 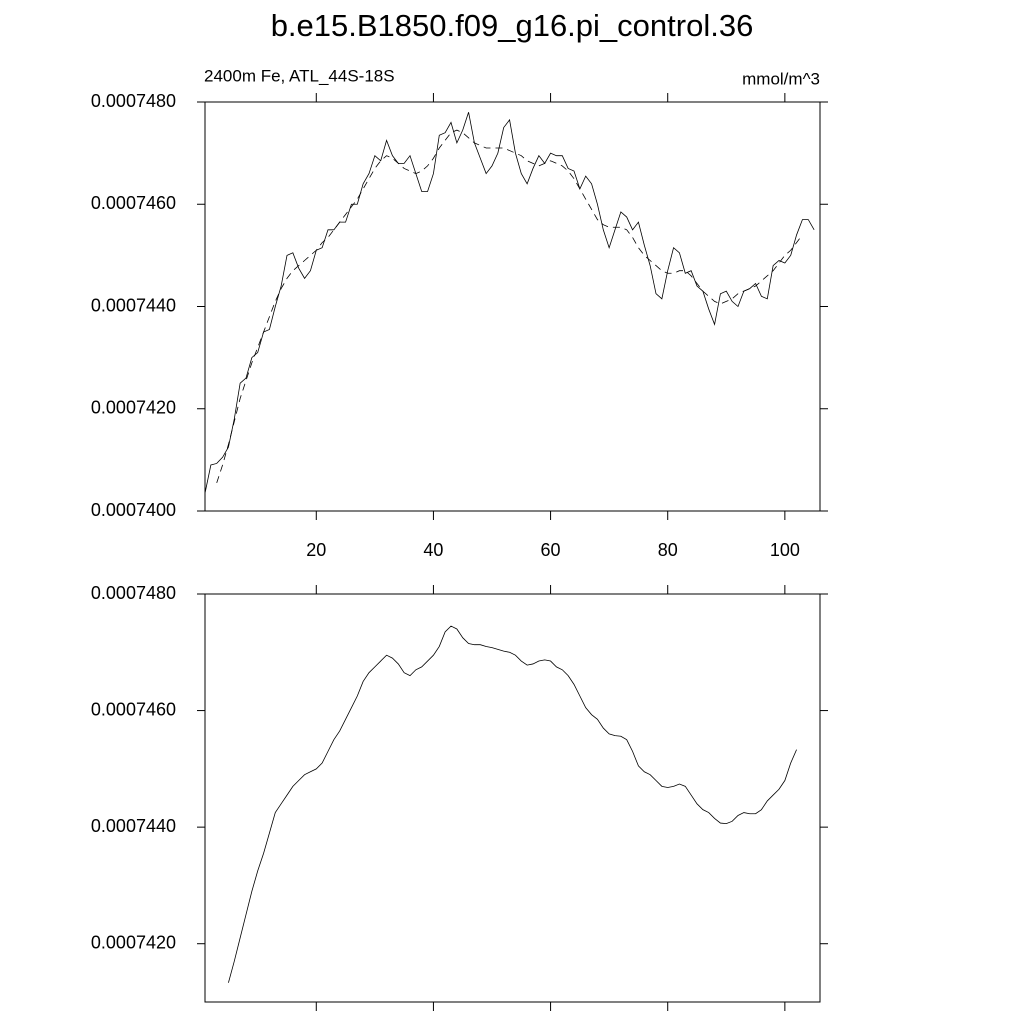 What do you see at coordinates (433, 550) in the screenshot?
I see `x-tick-label: 40` at bounding box center [433, 550].